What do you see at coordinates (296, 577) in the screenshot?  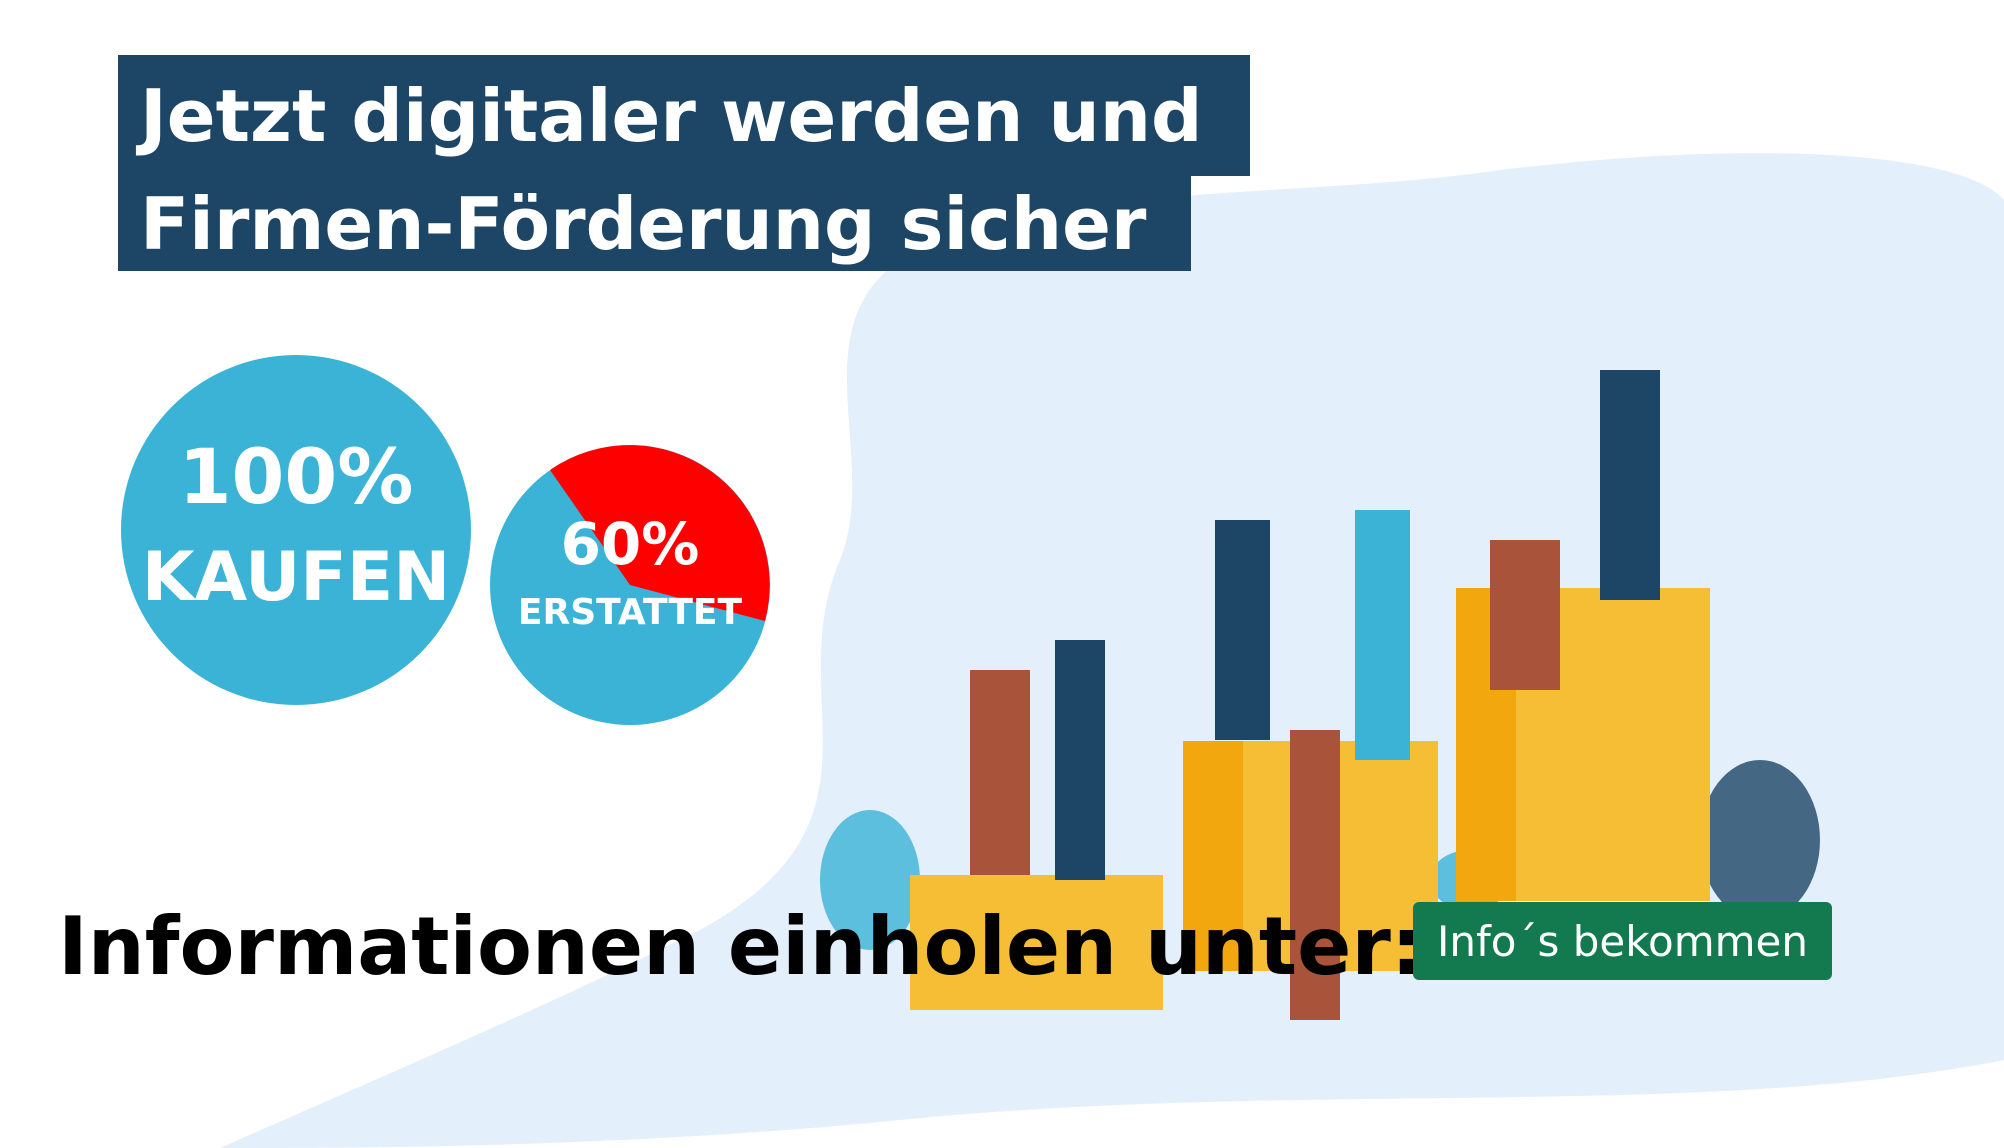 I see `buy-label: KAUFEN` at bounding box center [296, 577].